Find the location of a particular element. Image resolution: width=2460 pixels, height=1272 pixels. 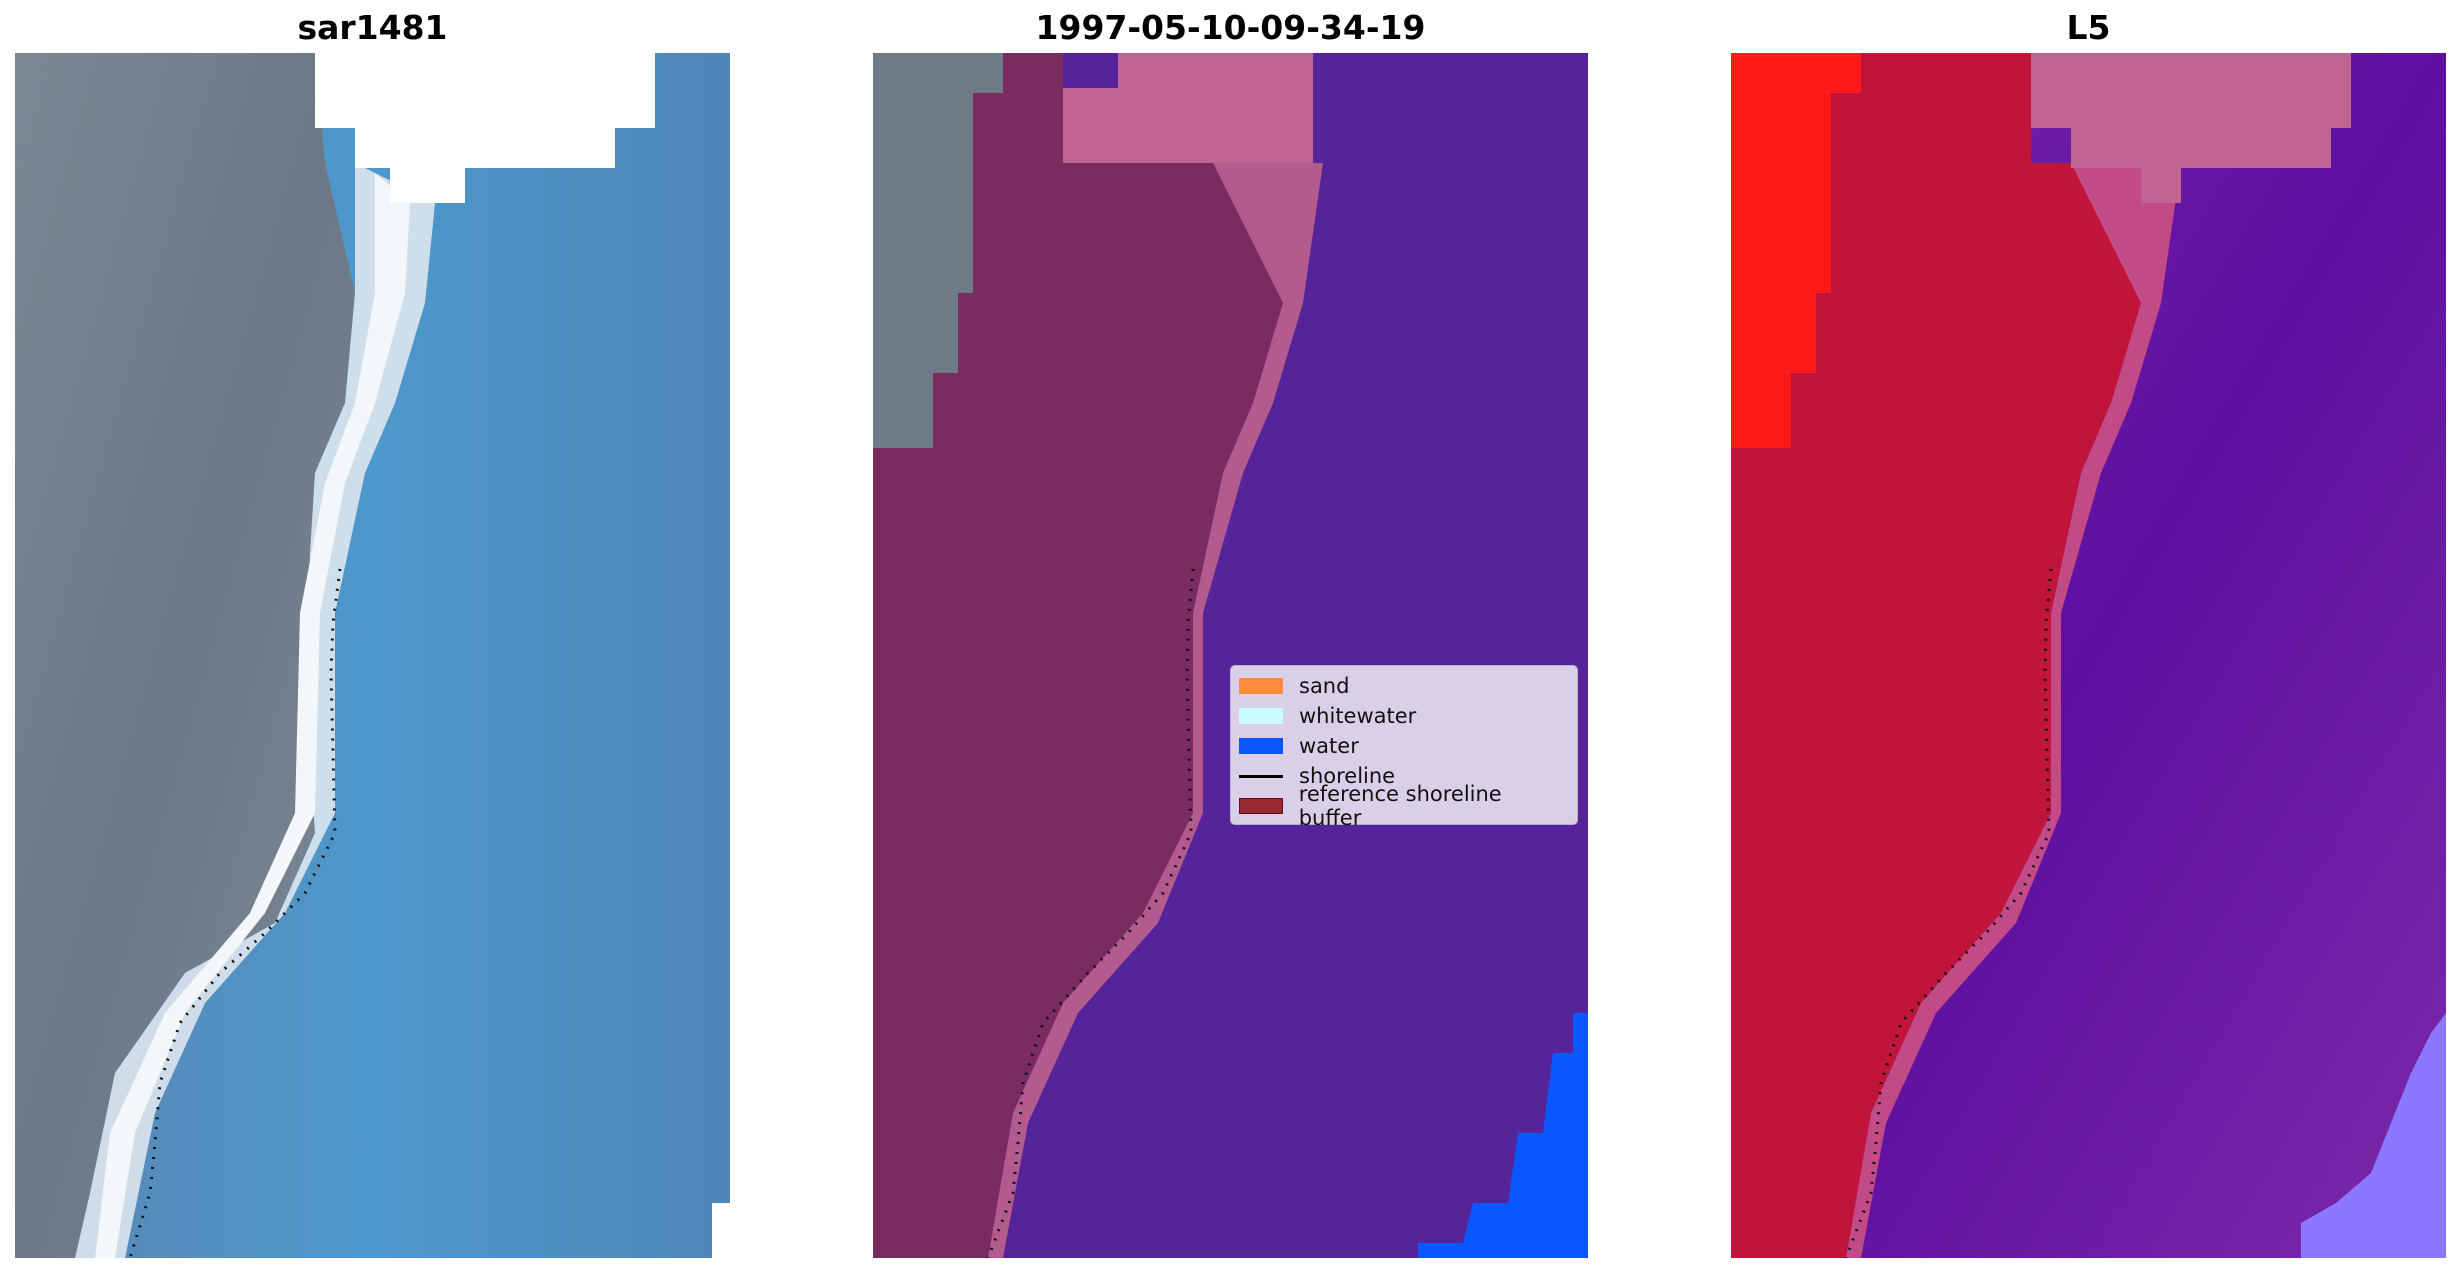

shoreline-swatch is located at coordinates (1261, 776).